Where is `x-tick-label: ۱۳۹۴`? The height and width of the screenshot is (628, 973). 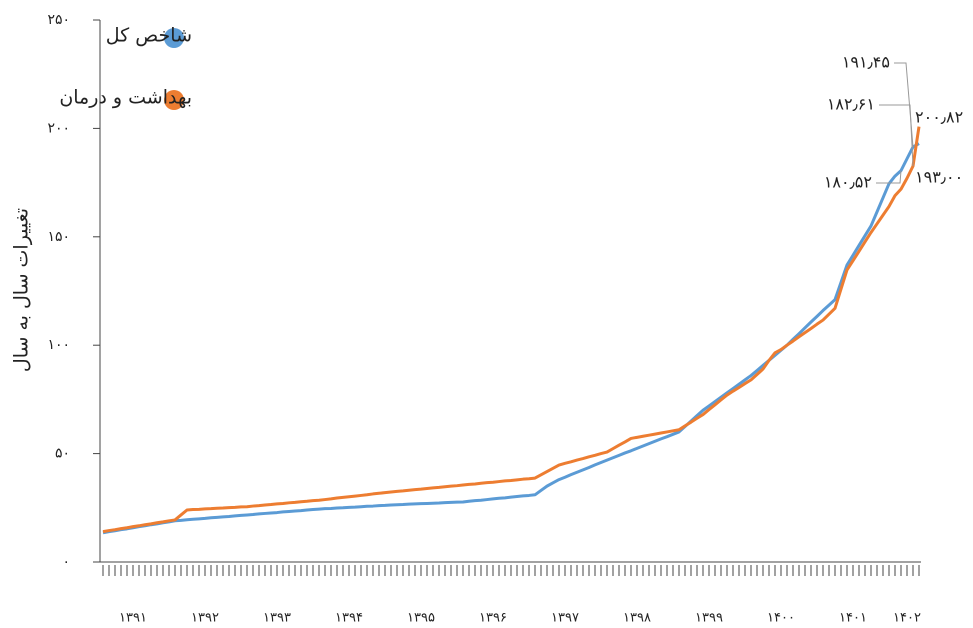
x-tick-label: ۱۳۹۴ is located at coordinates (349, 618).